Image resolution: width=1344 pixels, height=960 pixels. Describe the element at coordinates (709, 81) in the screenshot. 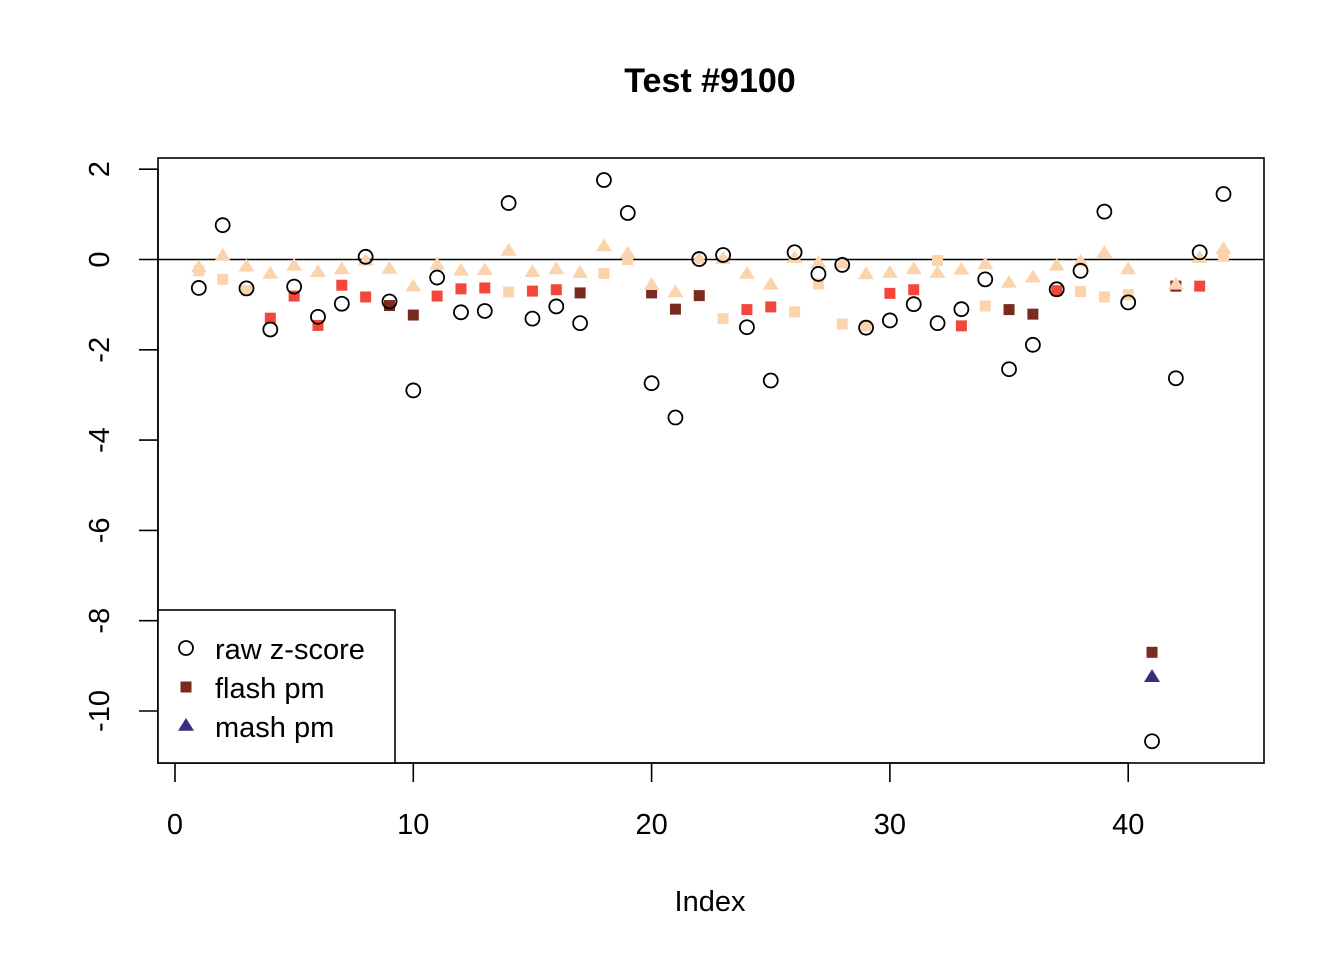

I see `chart-title: Test #9100` at that location.